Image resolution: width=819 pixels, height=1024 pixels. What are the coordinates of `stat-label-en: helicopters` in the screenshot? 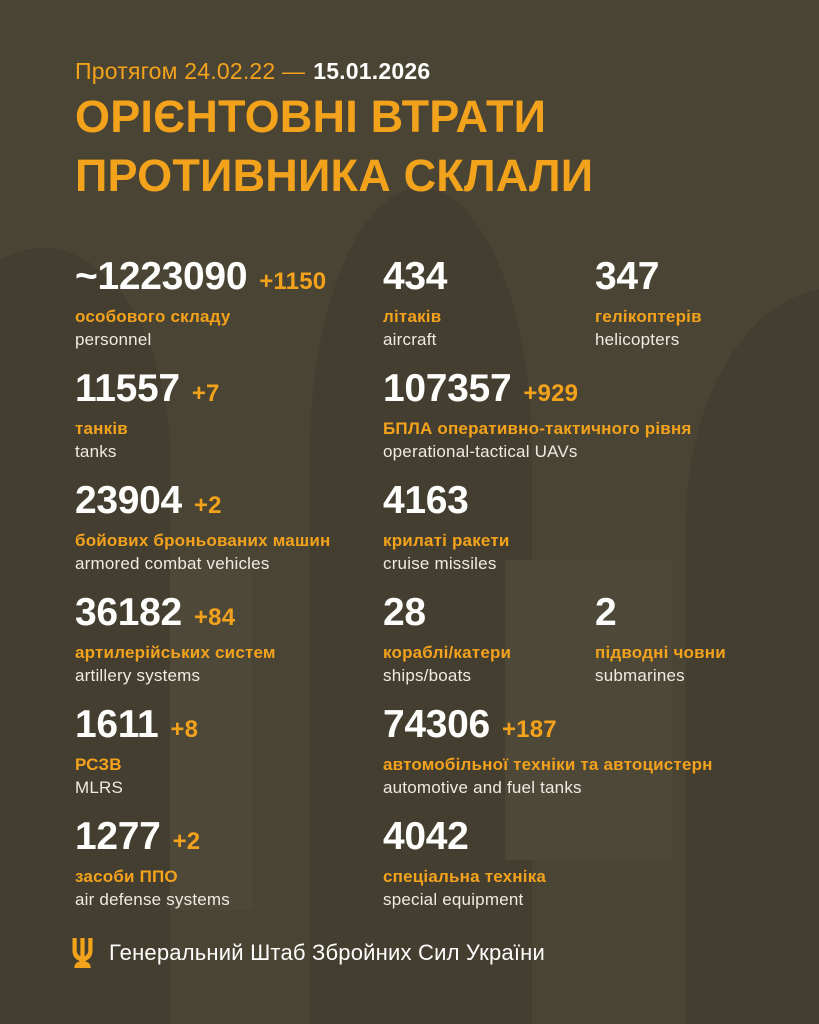 It's located at (637, 339).